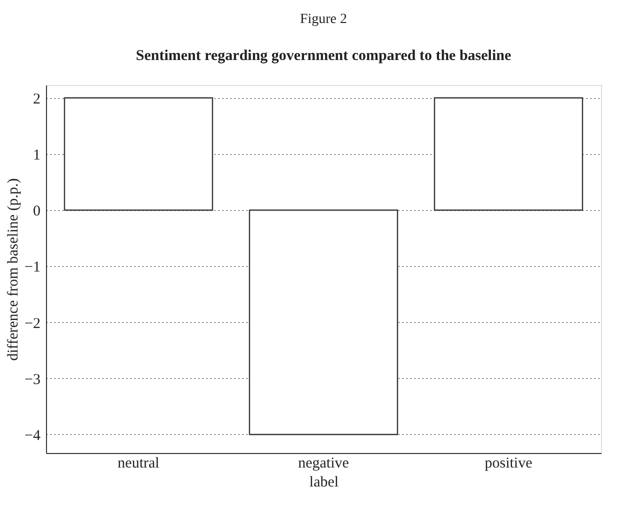 The width and height of the screenshot is (623, 515). What do you see at coordinates (139, 464) in the screenshot?
I see `x-tick-label: neutral` at bounding box center [139, 464].